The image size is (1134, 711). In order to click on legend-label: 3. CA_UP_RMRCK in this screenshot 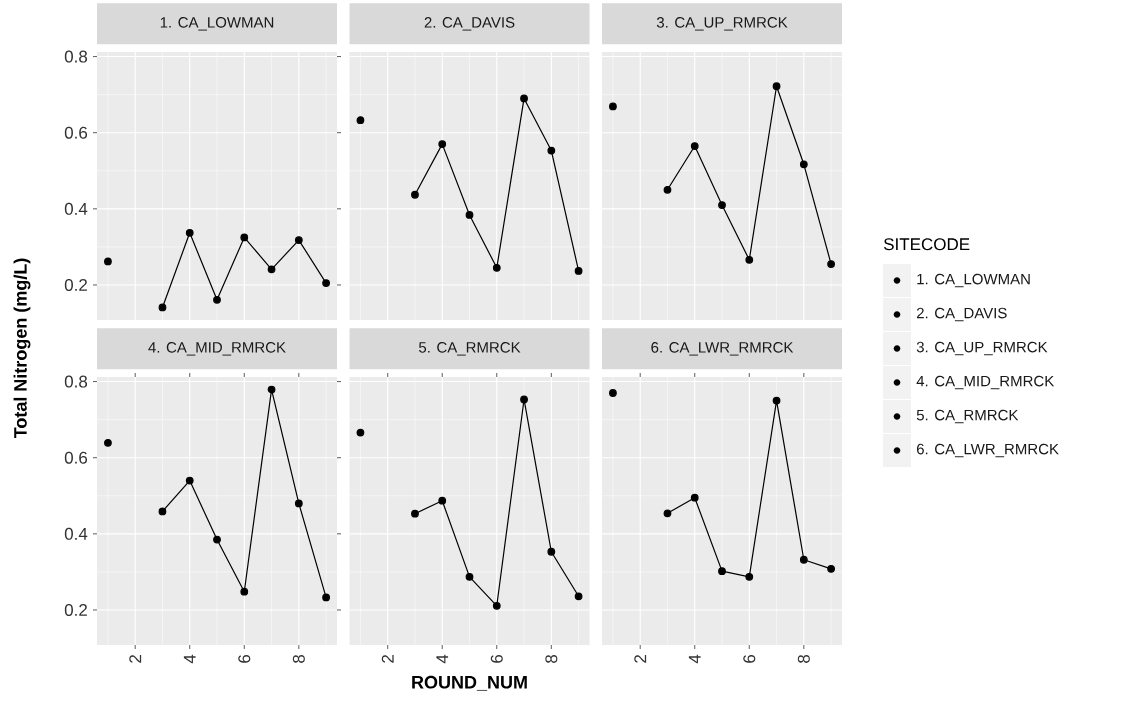, I will do `click(982, 348)`.